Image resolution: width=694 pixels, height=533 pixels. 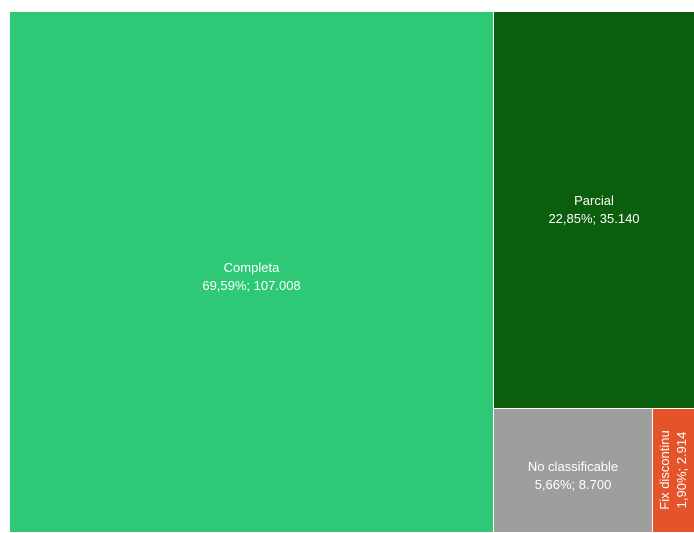 I want to click on cell-name-completa: Completa, so click(x=252, y=267).